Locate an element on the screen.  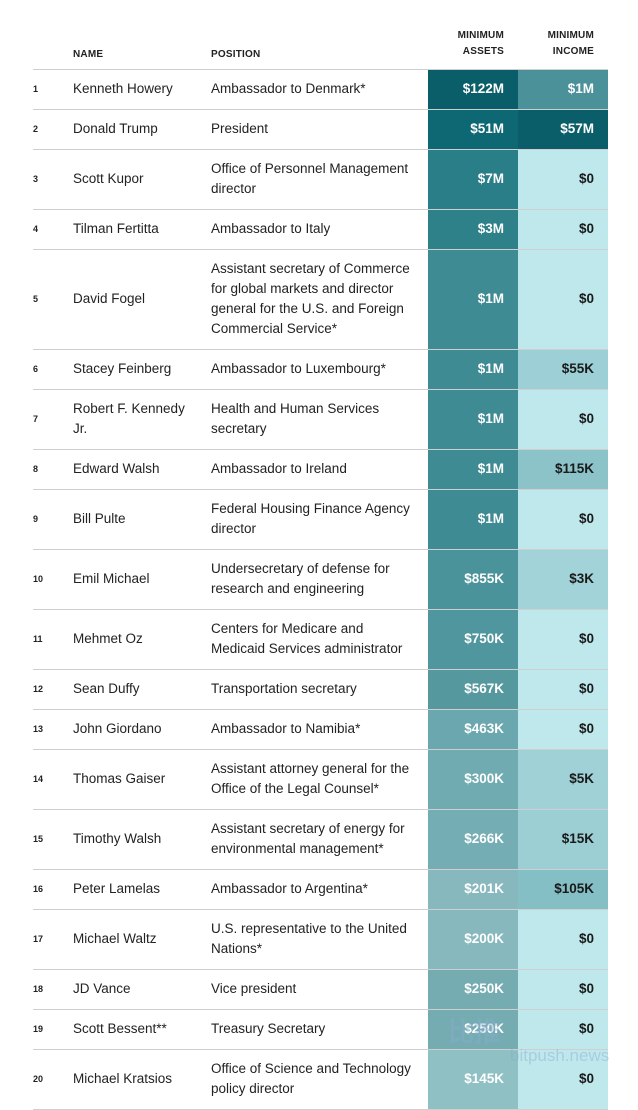
position: Ambassador to Namibia* is located at coordinates (319, 729).